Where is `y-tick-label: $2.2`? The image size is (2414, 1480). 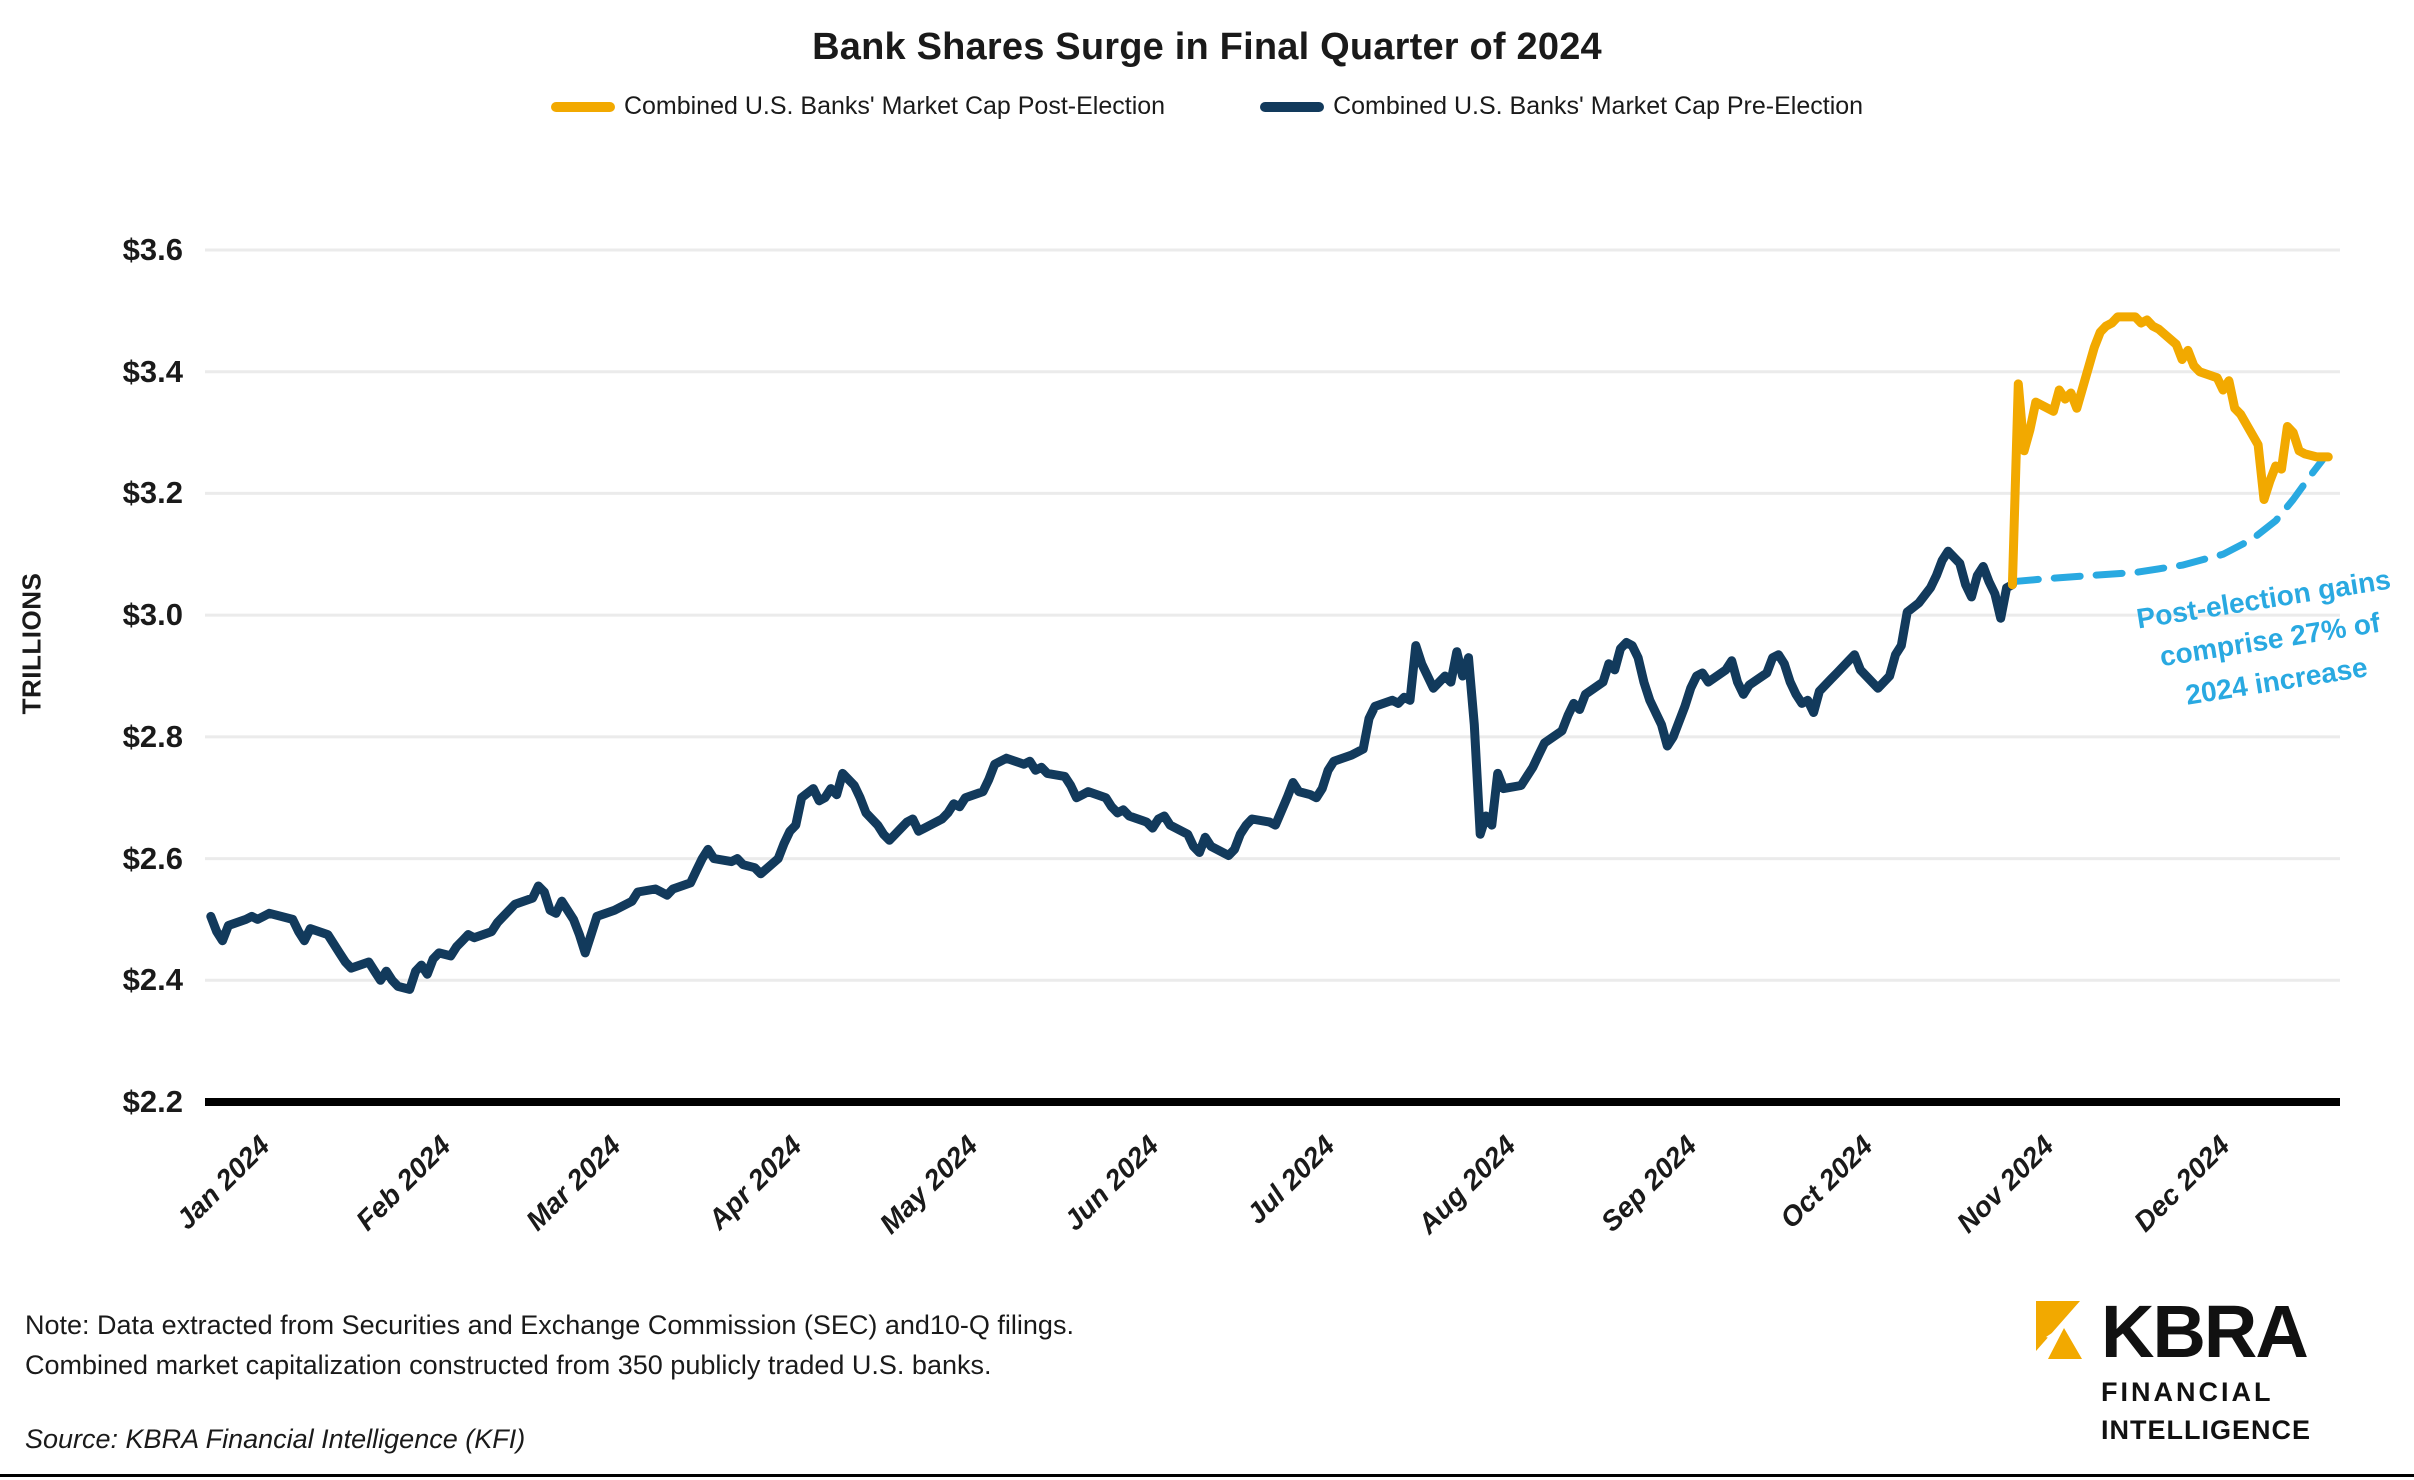
y-tick-label: $2.2 is located at coordinates (152, 1101).